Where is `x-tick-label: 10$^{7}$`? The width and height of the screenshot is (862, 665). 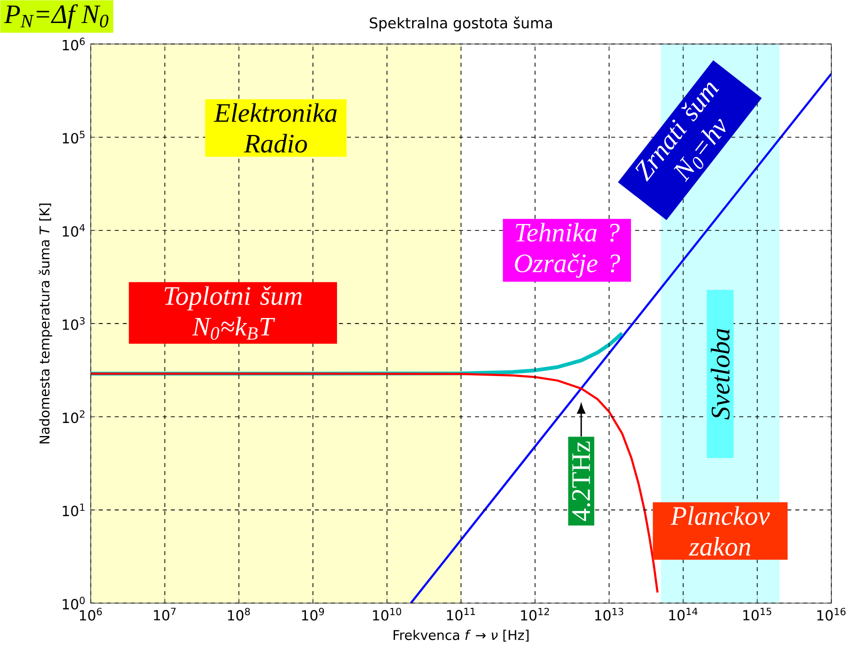
x-tick-label: 10$^{7}$ is located at coordinates (165, 614).